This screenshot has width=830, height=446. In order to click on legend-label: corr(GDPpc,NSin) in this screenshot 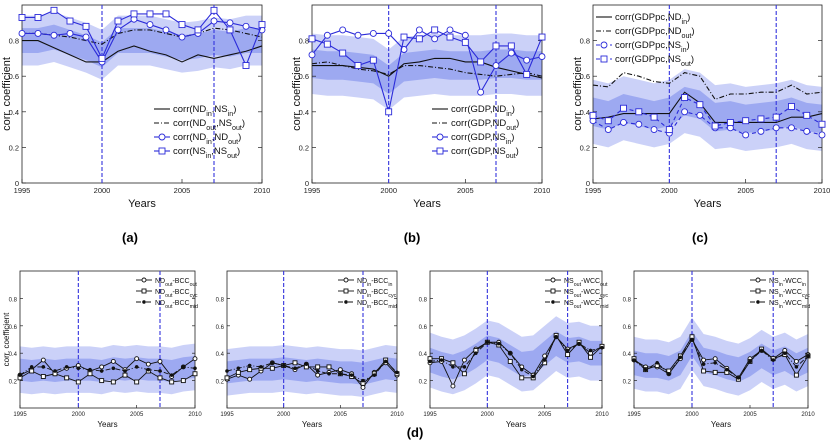, I will do `click(652, 47)`.